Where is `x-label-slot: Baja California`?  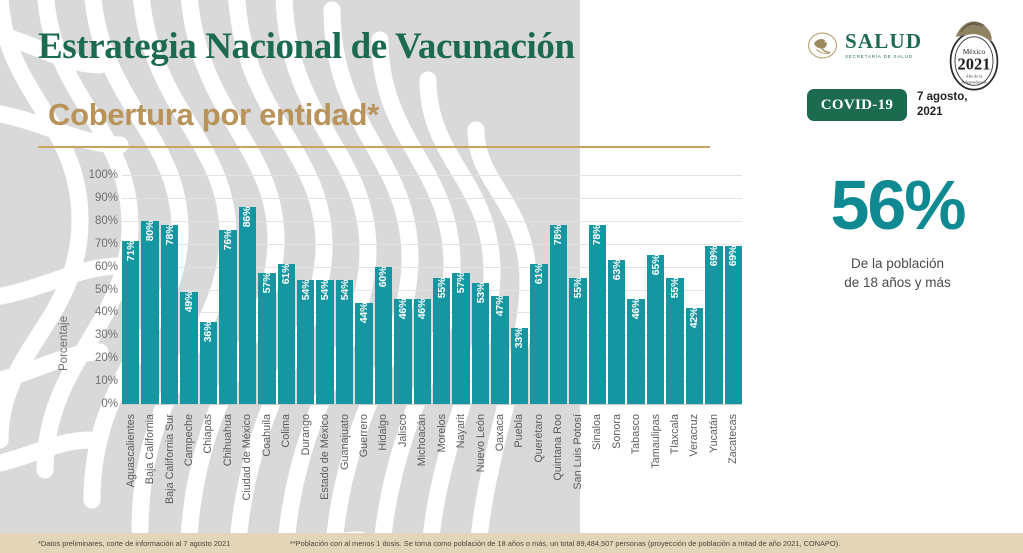 x-label-slot: Baja California is located at coordinates (149, 467).